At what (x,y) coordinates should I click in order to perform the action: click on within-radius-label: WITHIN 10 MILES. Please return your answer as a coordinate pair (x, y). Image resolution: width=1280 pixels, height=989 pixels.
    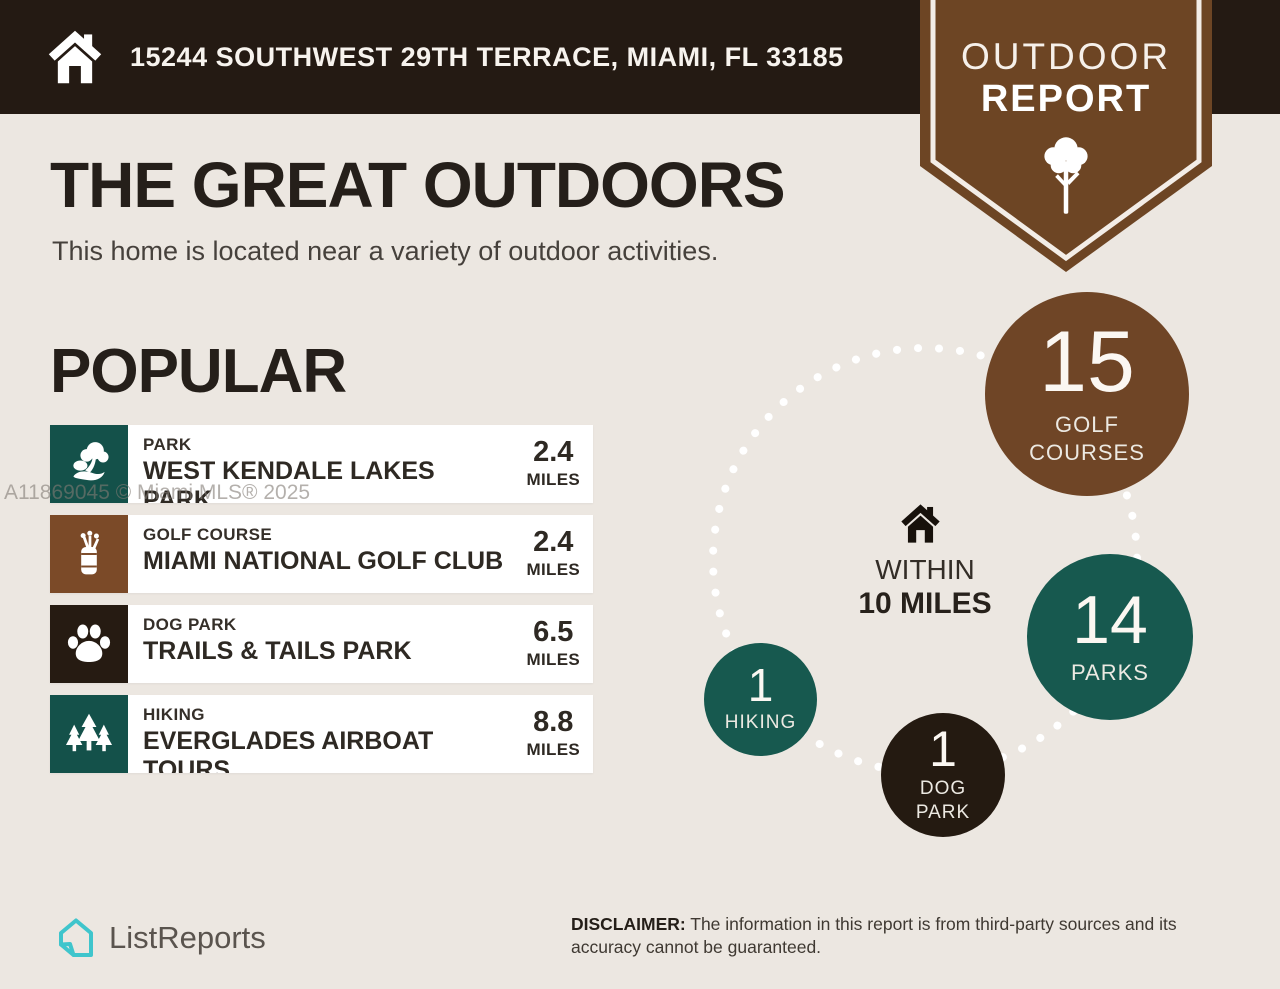
    Looking at the image, I should click on (925, 587).